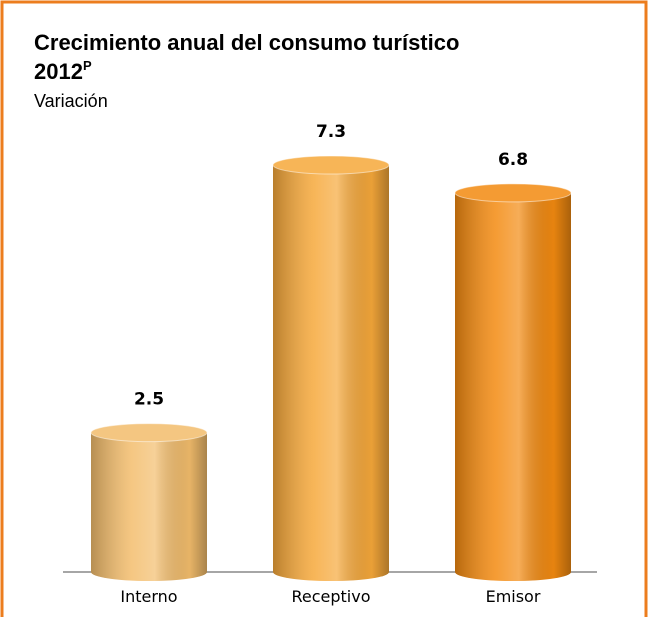 This screenshot has height=617, width=648. What do you see at coordinates (149, 400) in the screenshot?
I see `value-label: 2.5` at bounding box center [149, 400].